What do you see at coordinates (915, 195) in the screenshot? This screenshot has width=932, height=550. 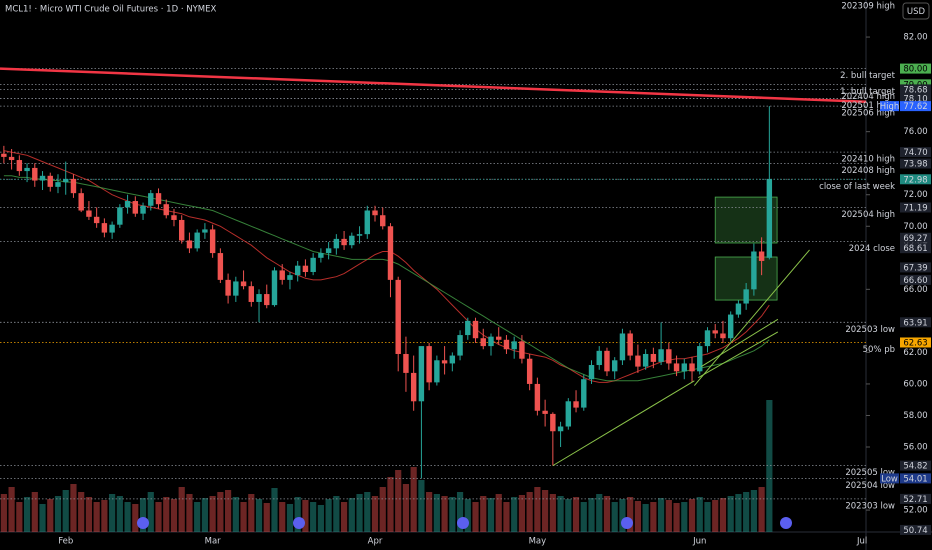 I see `y-tick-label: 72.00` at bounding box center [915, 195].